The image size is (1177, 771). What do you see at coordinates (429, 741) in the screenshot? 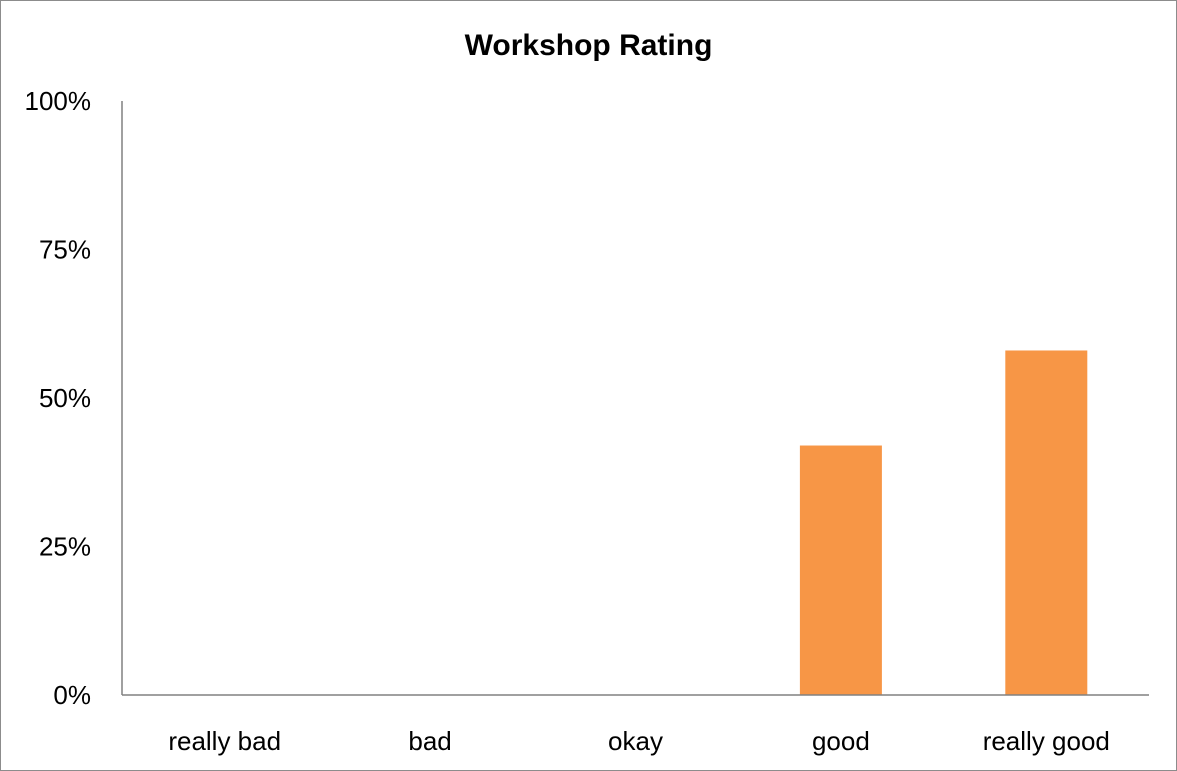
I see `x-tick-label-bad: bad` at bounding box center [429, 741].